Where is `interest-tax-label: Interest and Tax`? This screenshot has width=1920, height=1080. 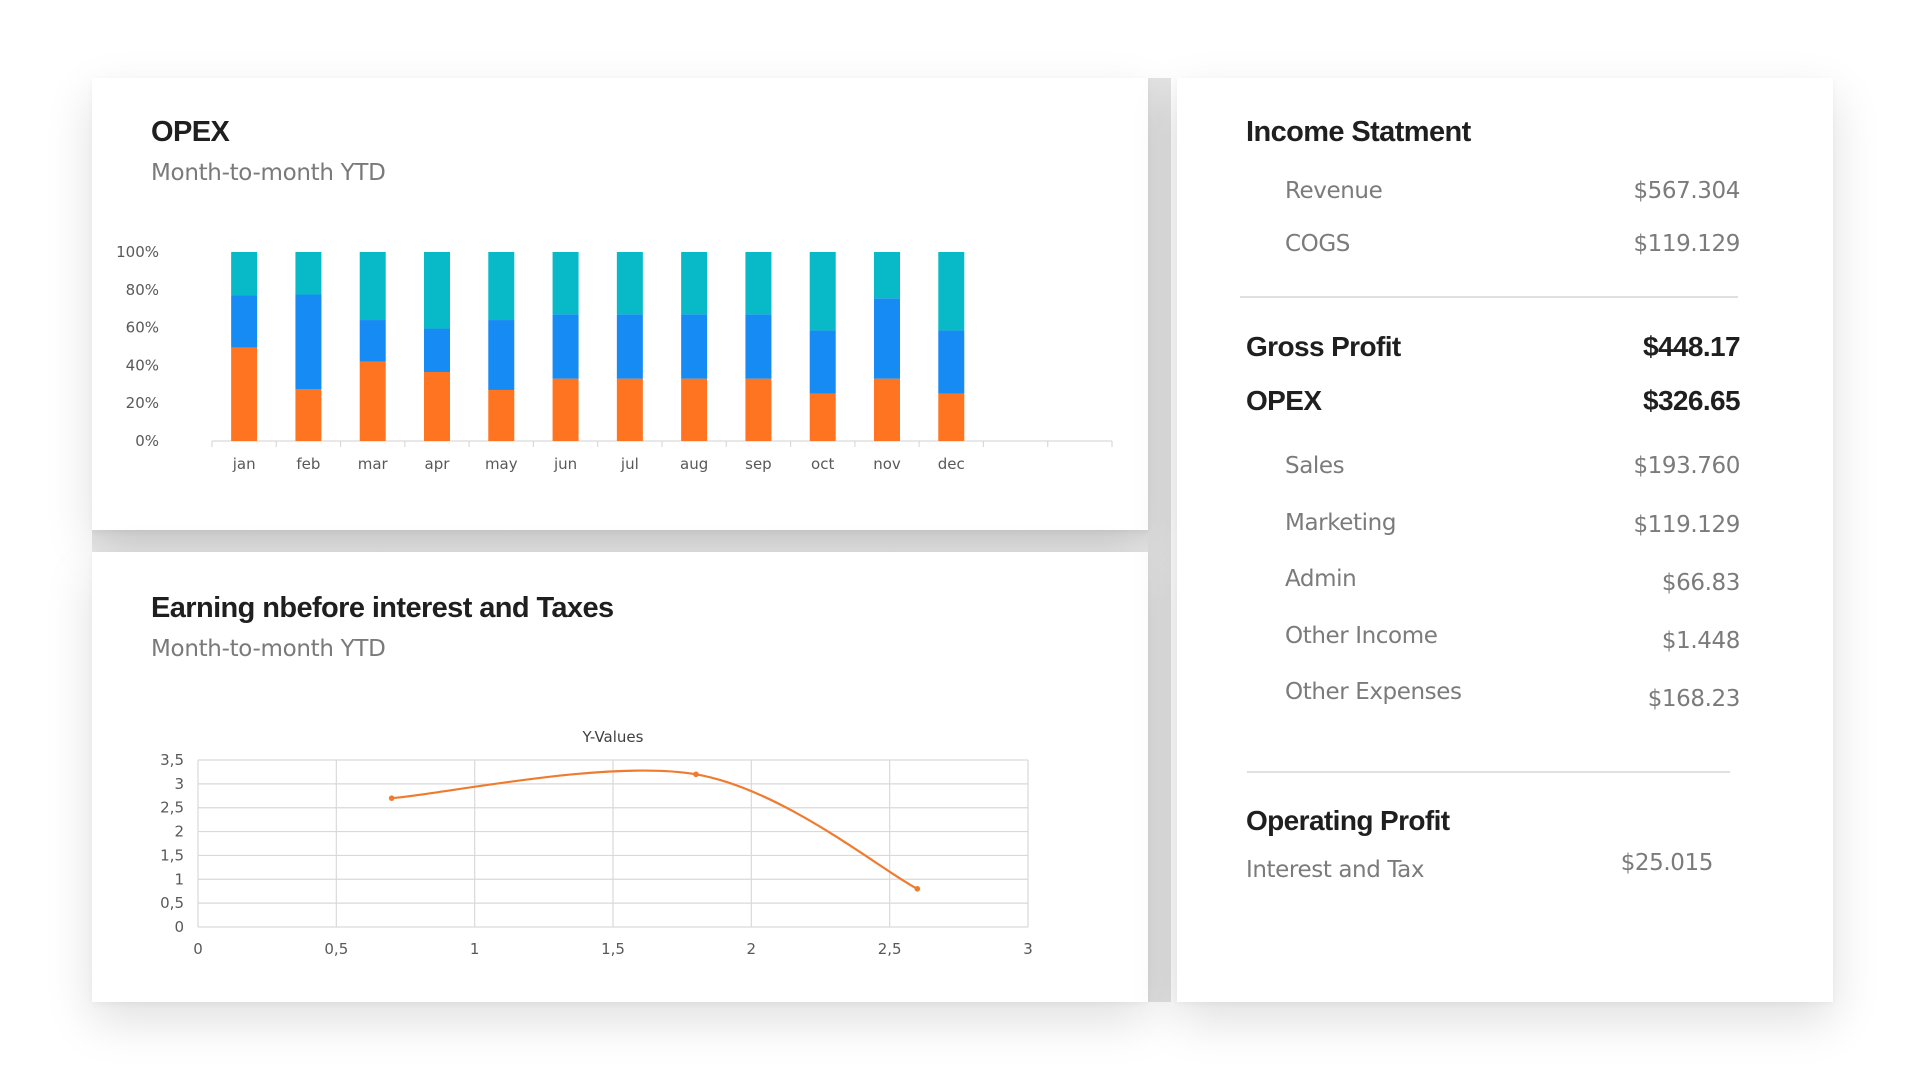 interest-tax-label: Interest and Tax is located at coordinates (1335, 870).